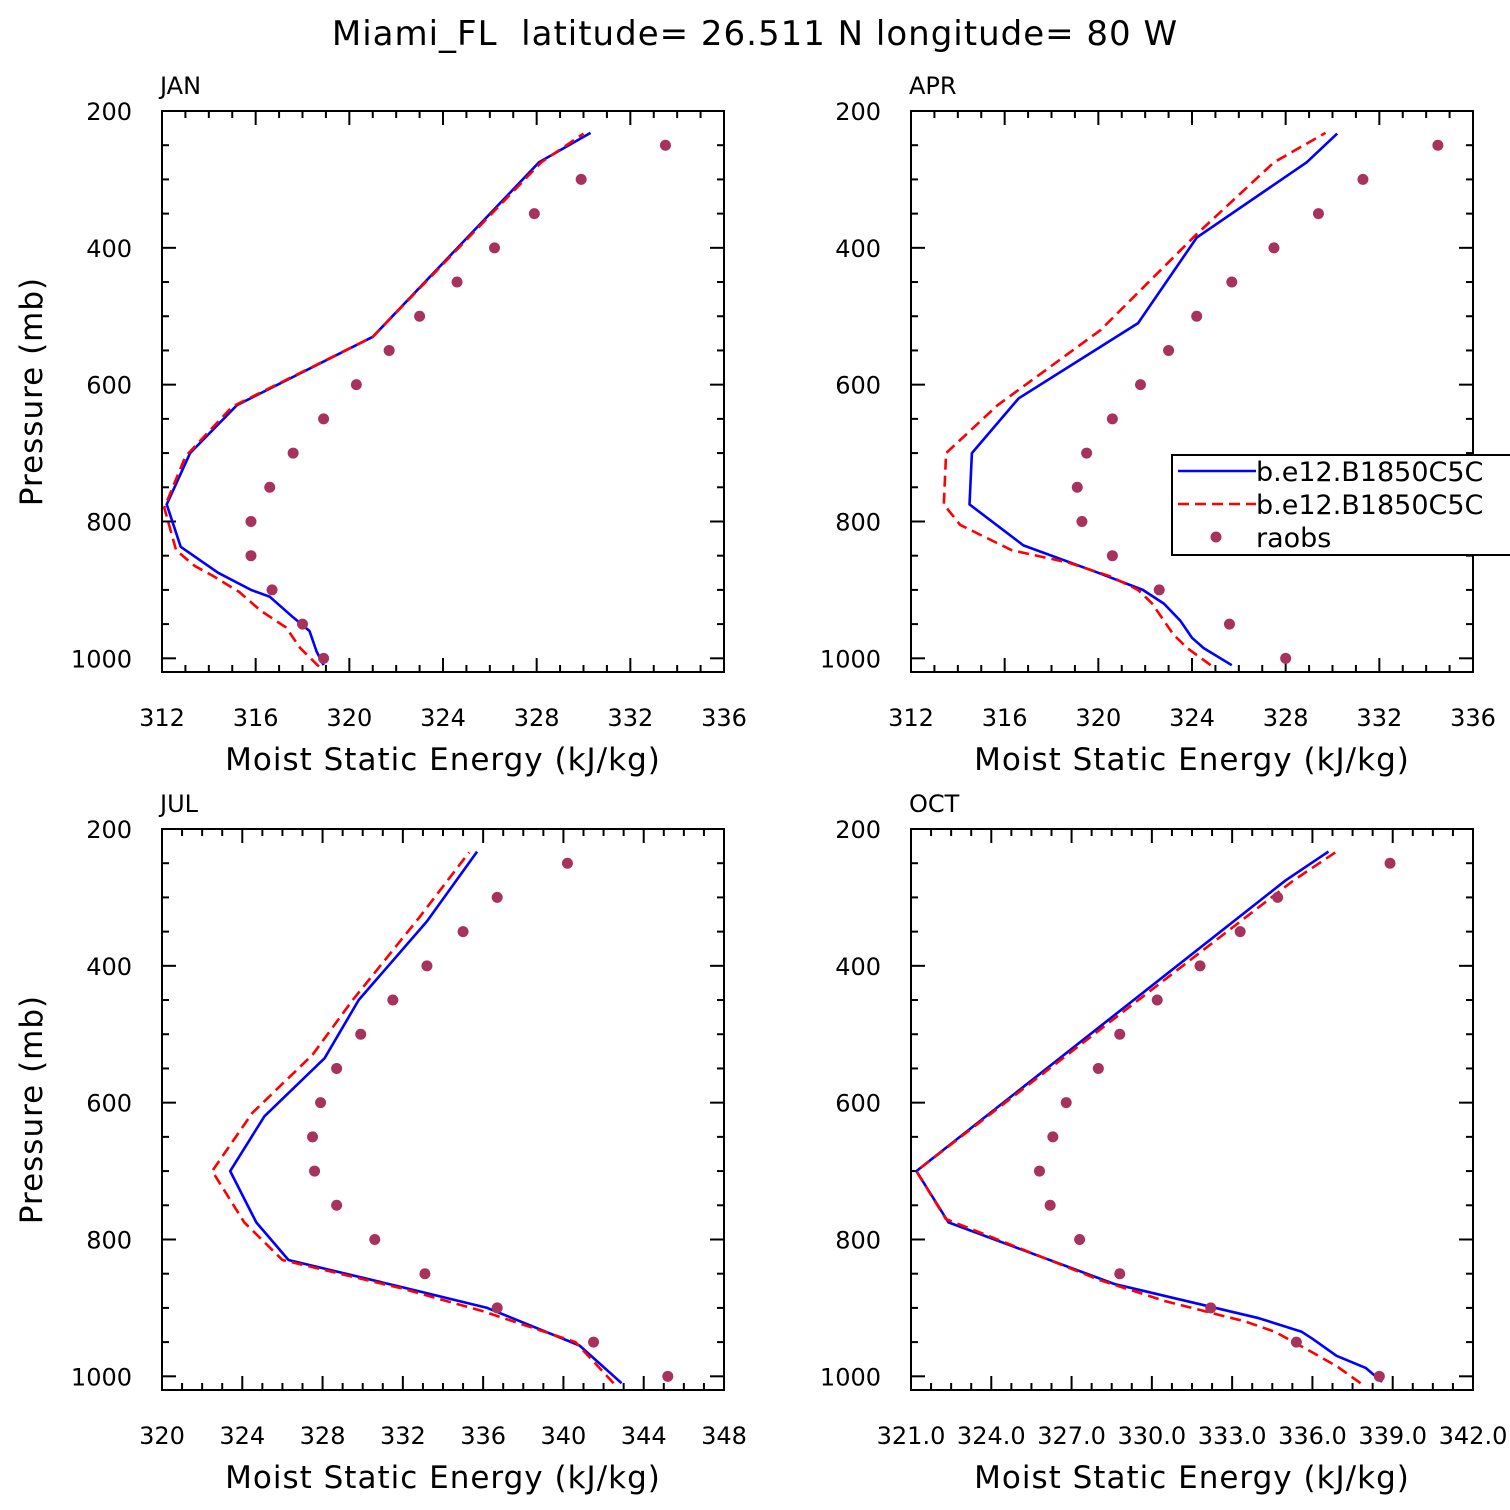  I want to click on x-tick-label: 342.0, so click(1473, 1436).